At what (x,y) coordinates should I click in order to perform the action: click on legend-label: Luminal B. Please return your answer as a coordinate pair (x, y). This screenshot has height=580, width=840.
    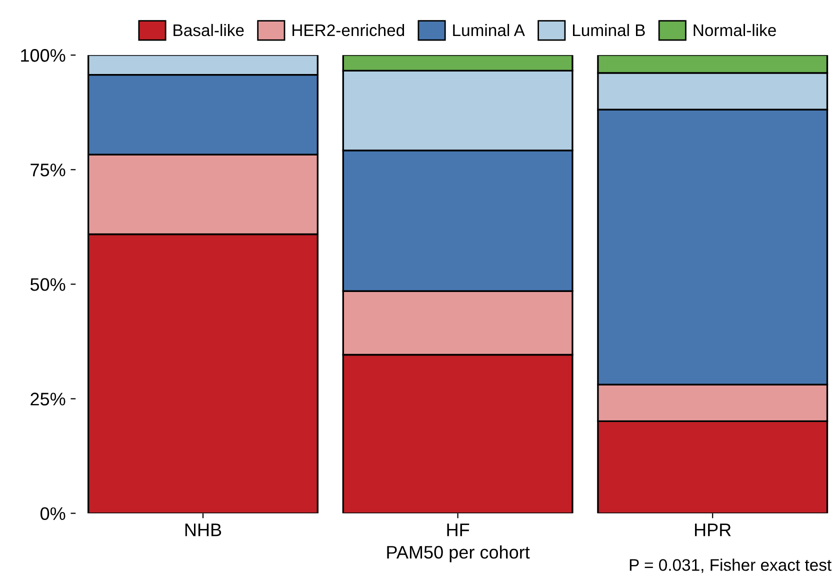
    Looking at the image, I should click on (609, 30).